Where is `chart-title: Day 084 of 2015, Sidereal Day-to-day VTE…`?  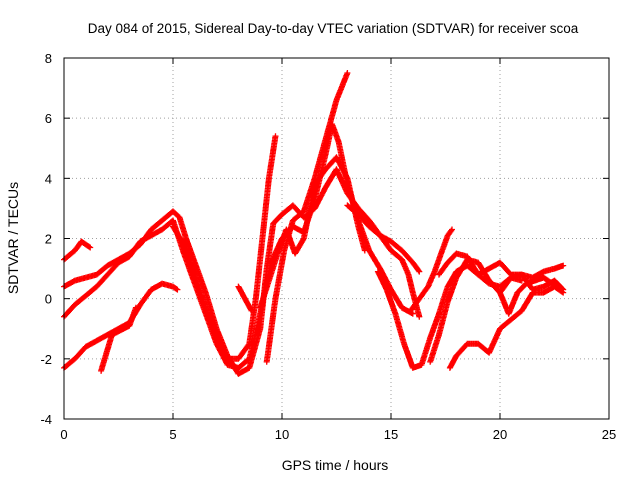 chart-title: Day 084 of 2015, Sidereal Day-to-day VTE… is located at coordinates (333, 28).